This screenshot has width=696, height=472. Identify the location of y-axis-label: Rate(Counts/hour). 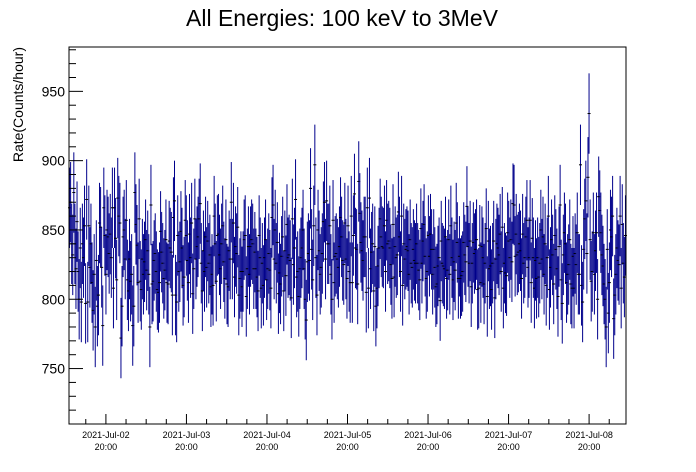
(18, 104).